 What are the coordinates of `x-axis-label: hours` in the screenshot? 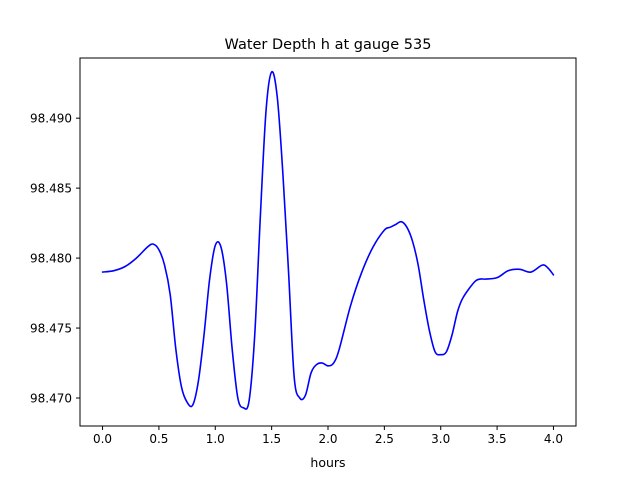 It's located at (327, 462).